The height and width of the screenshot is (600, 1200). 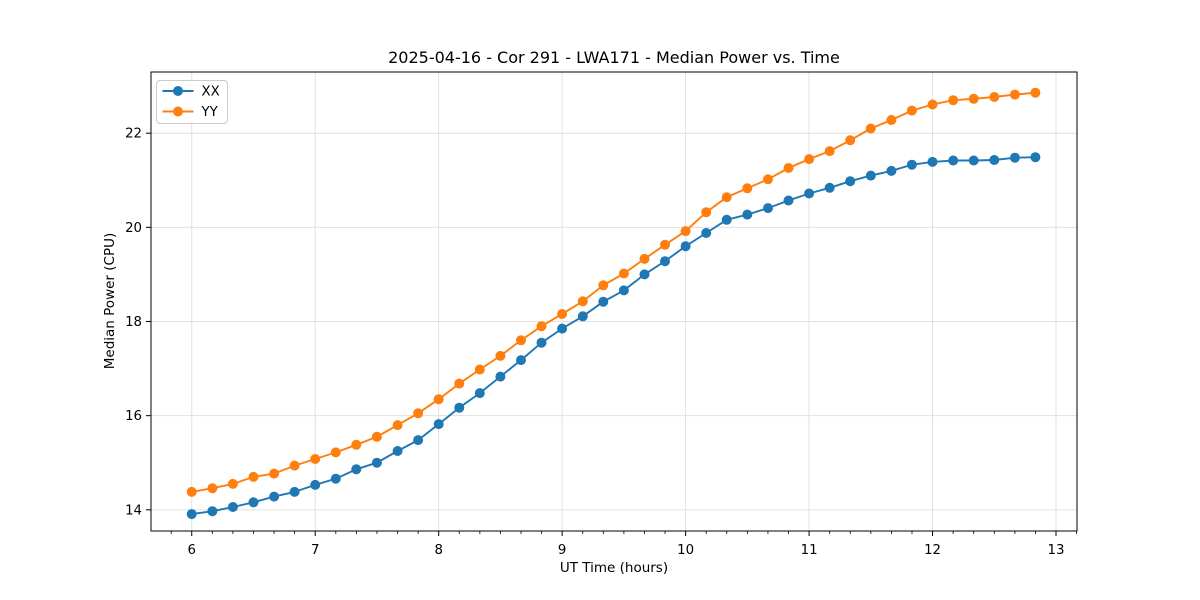 What do you see at coordinates (562, 550) in the screenshot?
I see `x-tick-label: 9` at bounding box center [562, 550].